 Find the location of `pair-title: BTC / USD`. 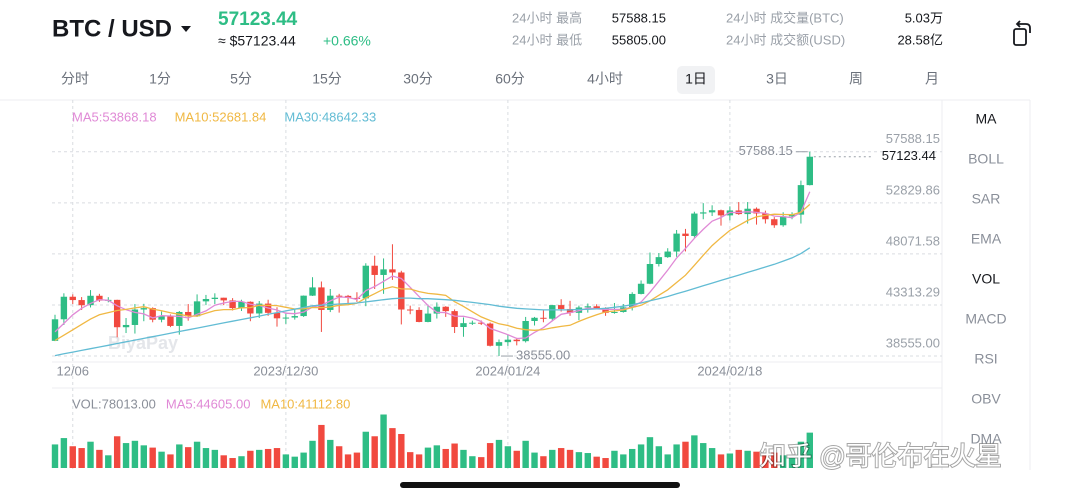

pair-title: BTC / USD is located at coordinates (112, 28).